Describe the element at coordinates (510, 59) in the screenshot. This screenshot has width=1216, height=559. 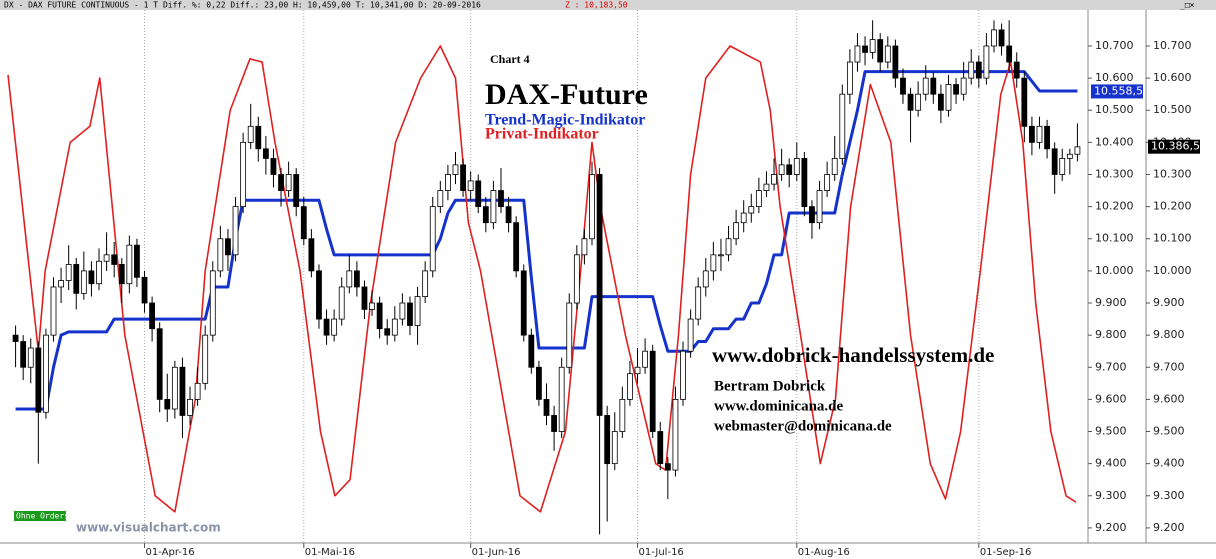
I see `chart-subtitle: Chart 4` at that location.